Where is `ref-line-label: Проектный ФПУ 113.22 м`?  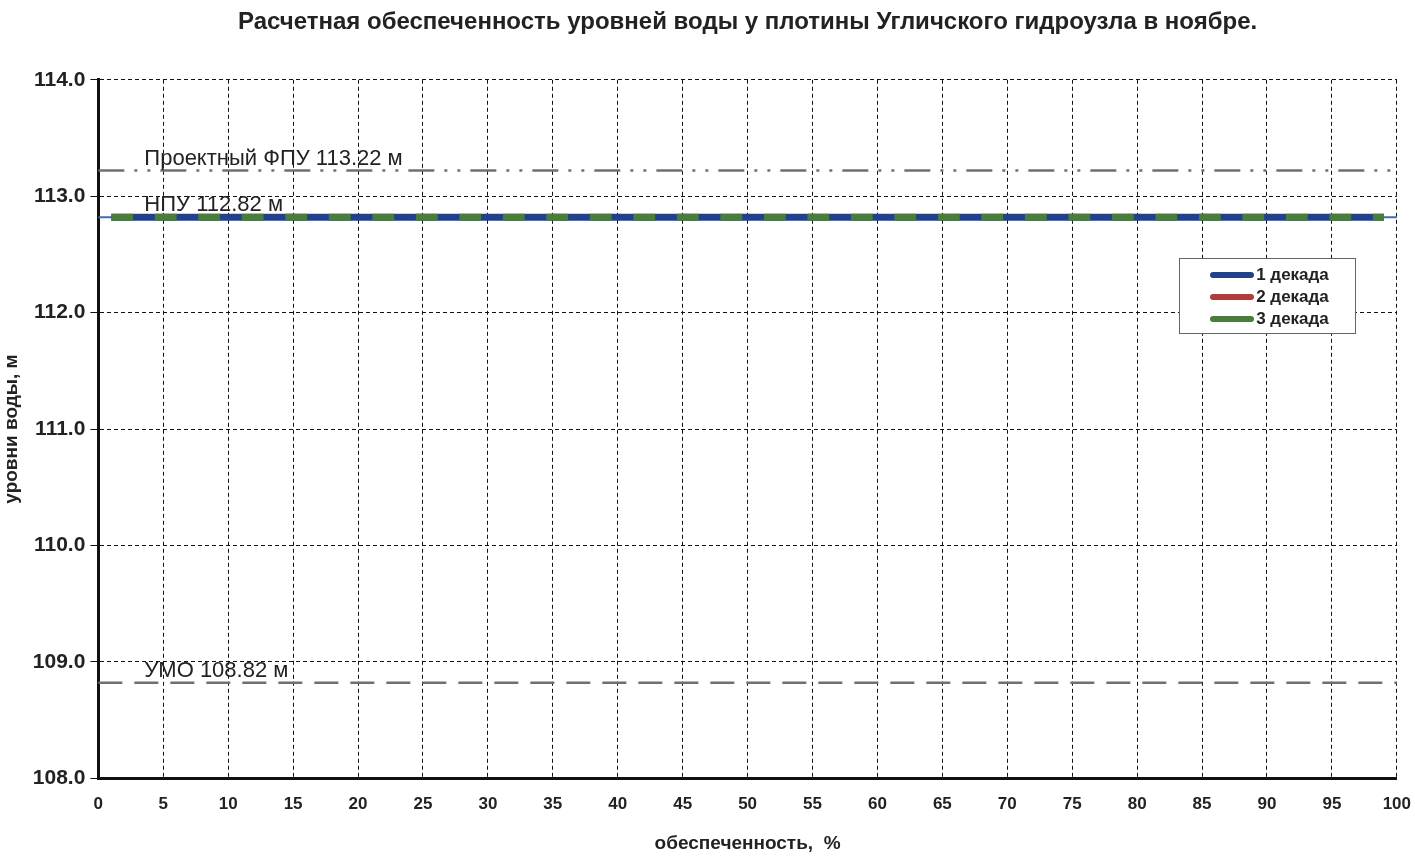 ref-line-label: Проектный ФПУ 113.22 м is located at coordinates (273, 157).